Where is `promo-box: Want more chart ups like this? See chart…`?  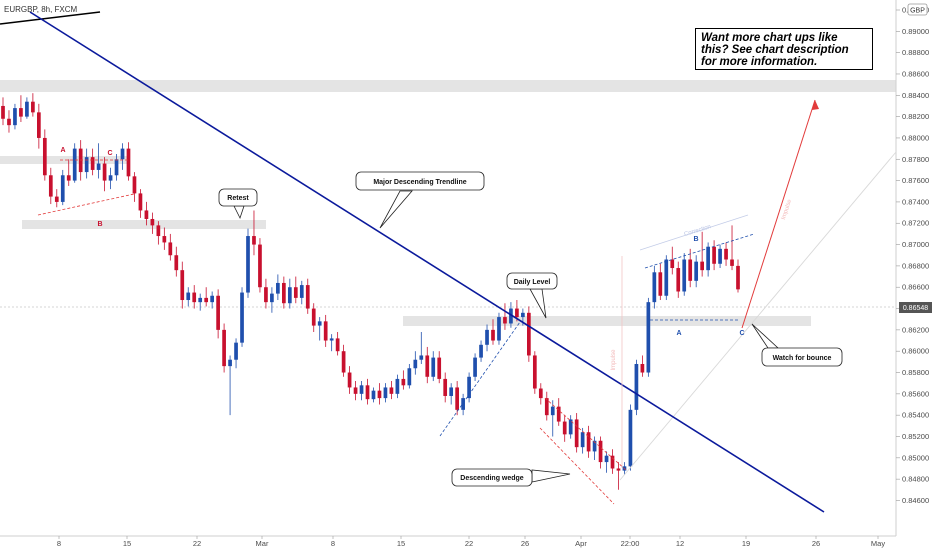 promo-box: Want more chart ups like this? See chart… is located at coordinates (784, 49).